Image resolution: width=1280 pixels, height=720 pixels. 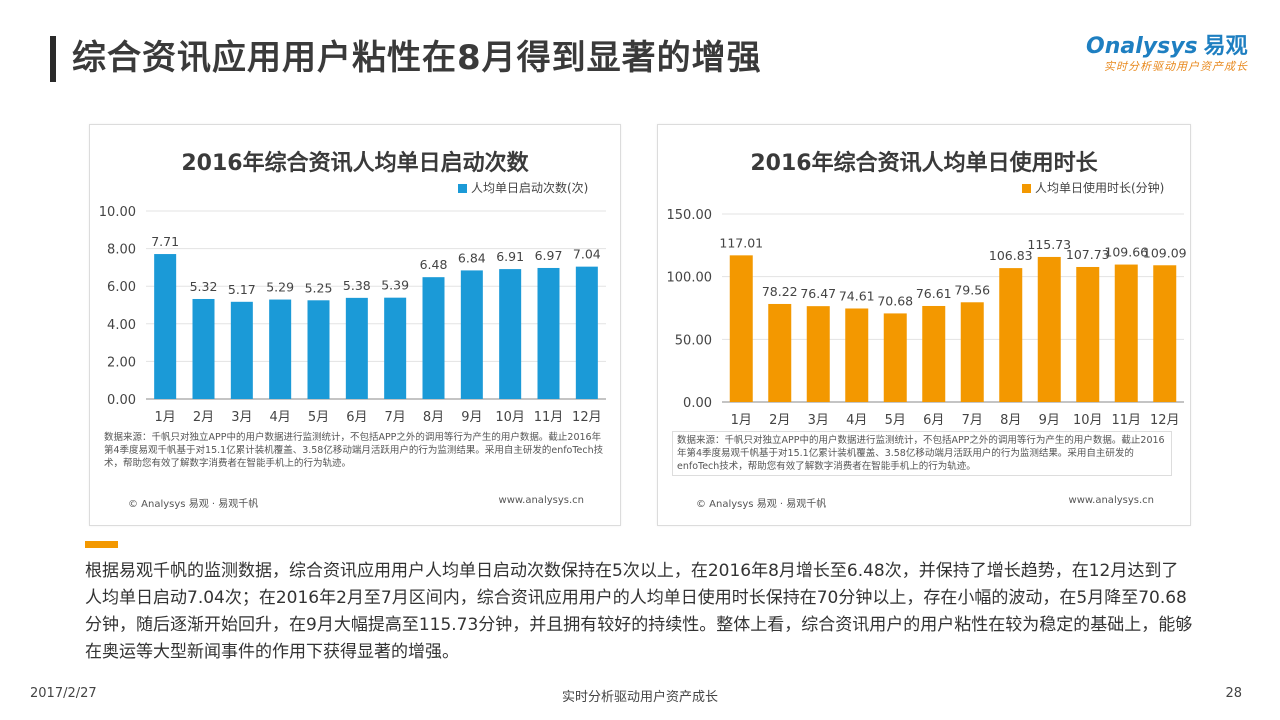 I want to click on y-tick-label: 100.00, so click(x=690, y=278).